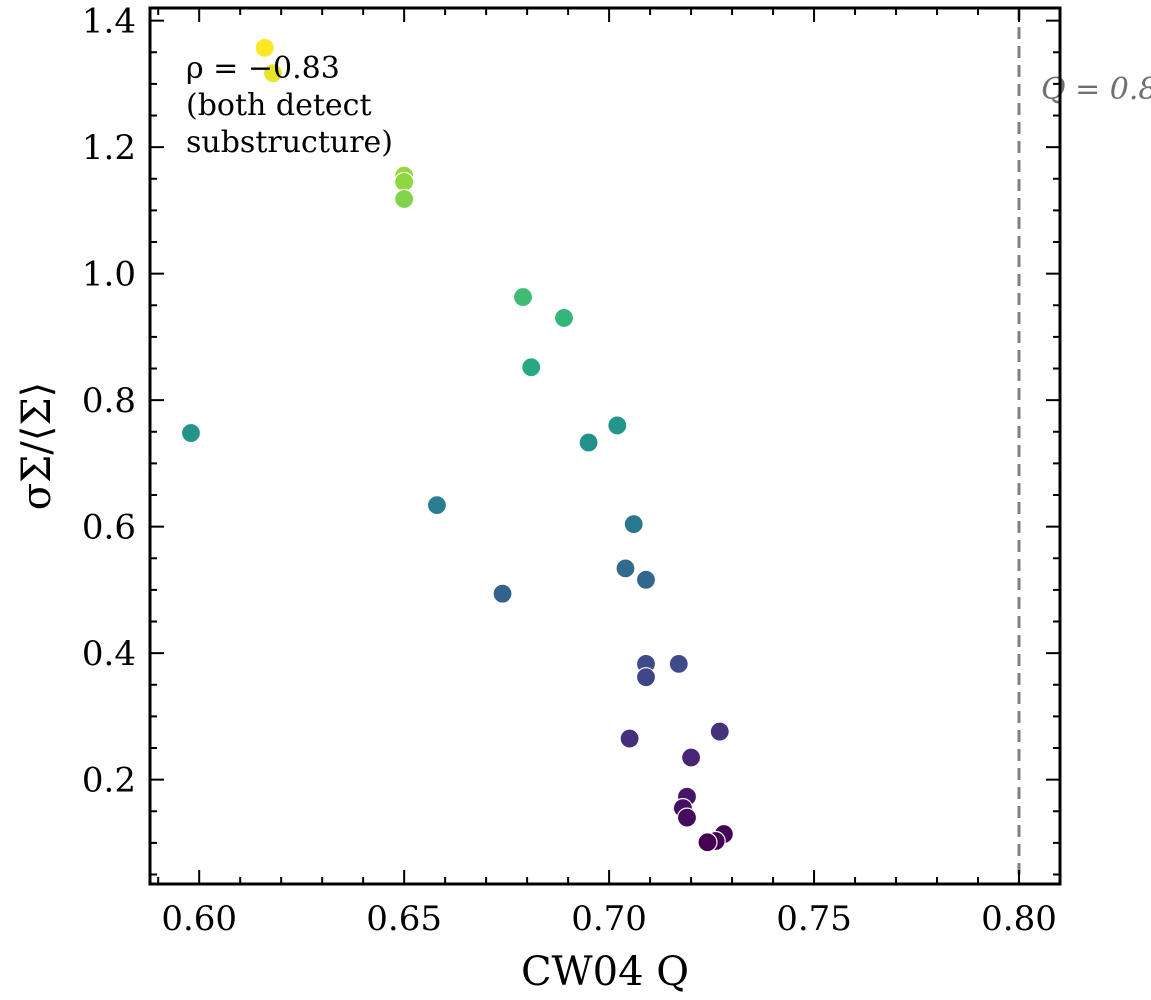  What do you see at coordinates (109, 528) in the screenshot?
I see `y-tick-label: 0.6` at bounding box center [109, 528].